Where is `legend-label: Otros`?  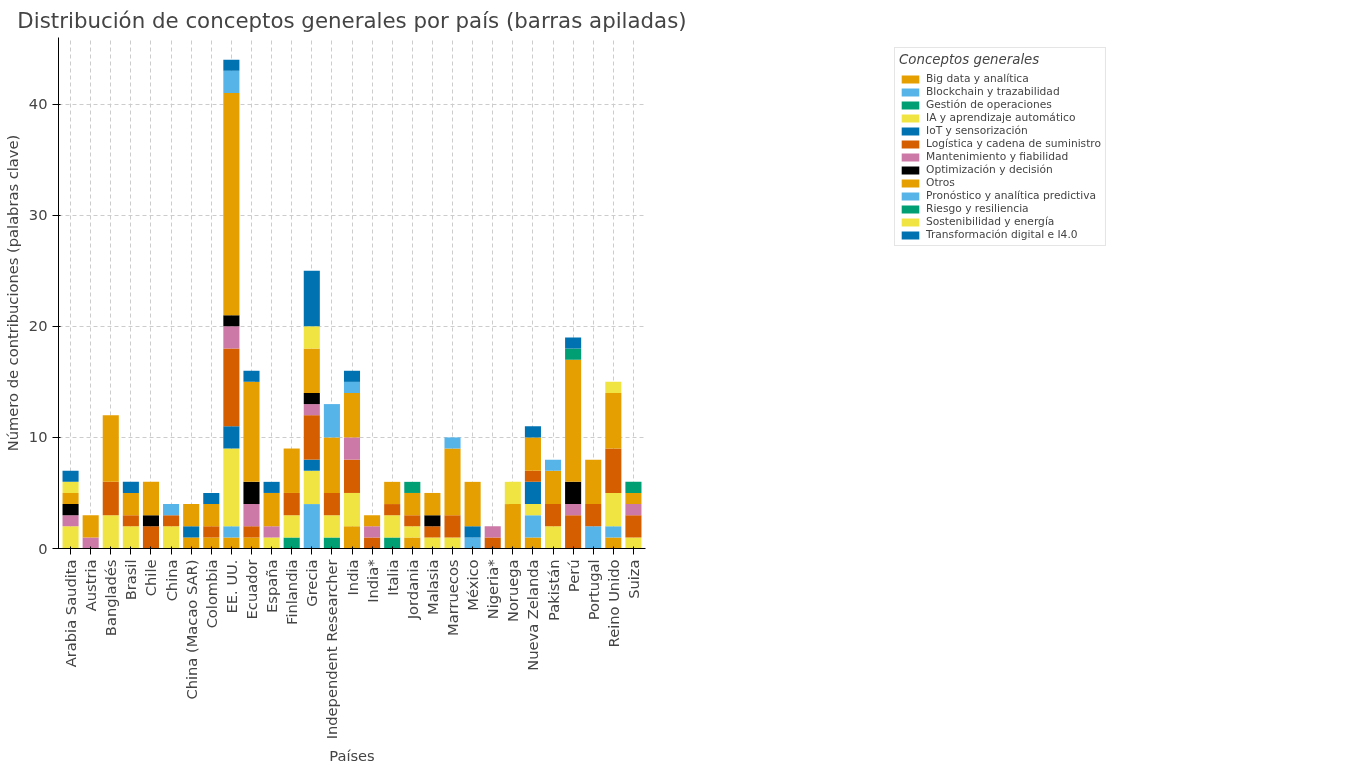
legend-label: Otros is located at coordinates (940, 182).